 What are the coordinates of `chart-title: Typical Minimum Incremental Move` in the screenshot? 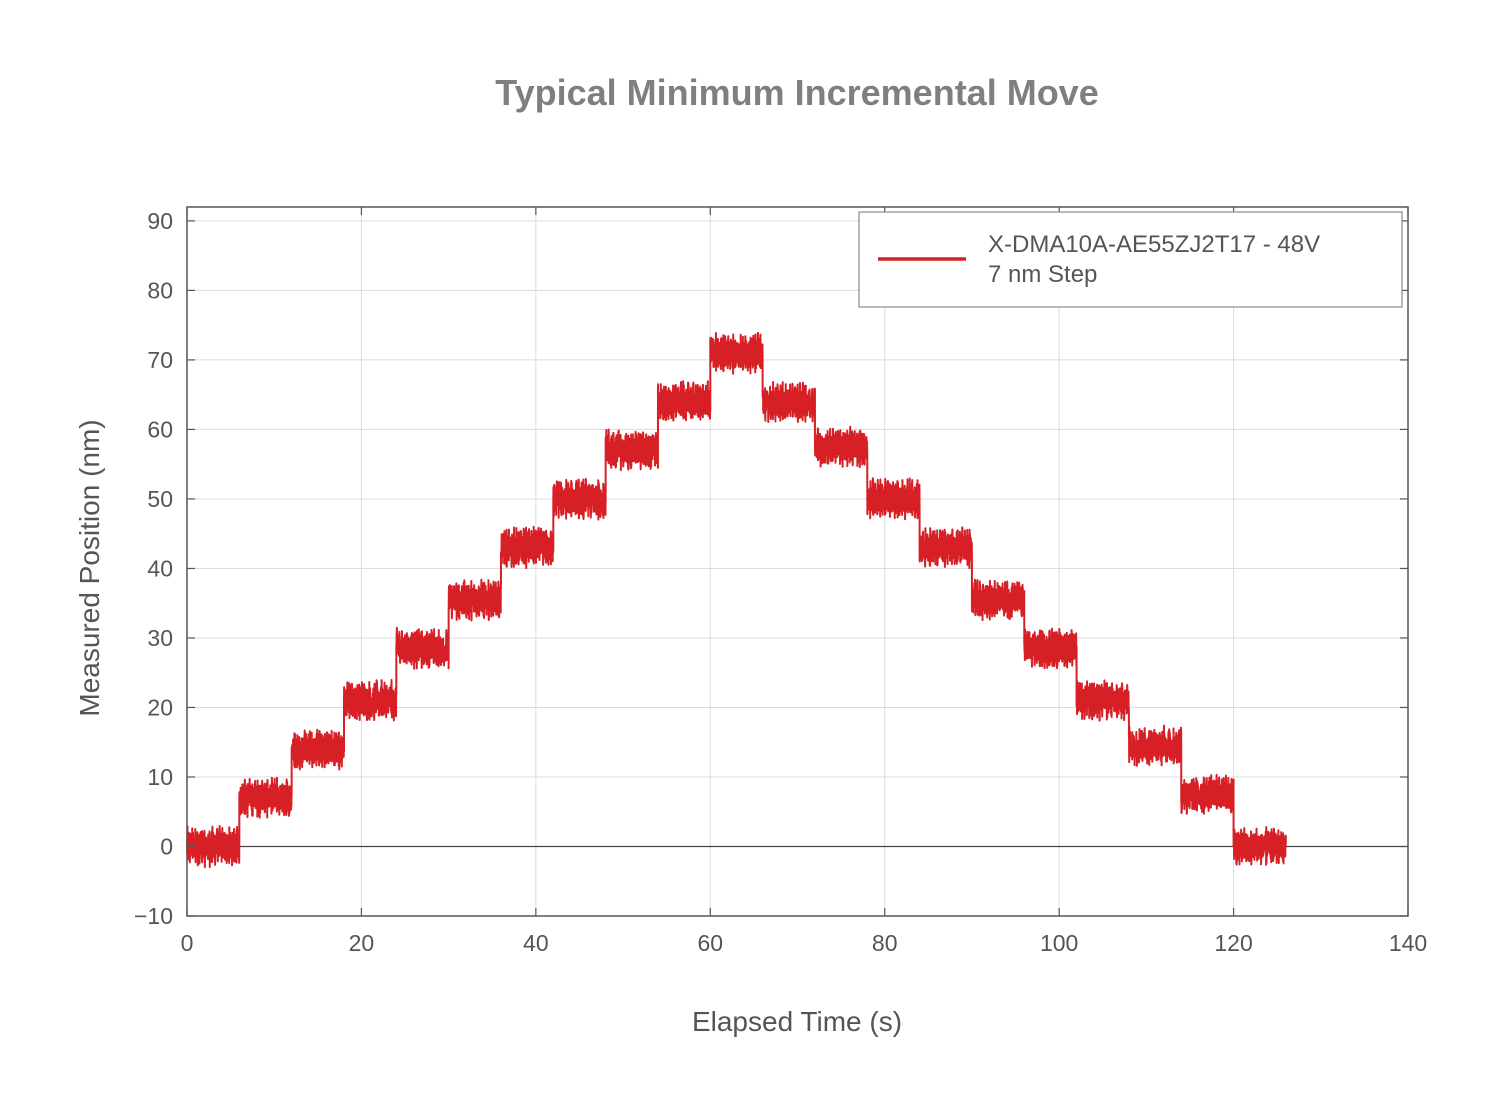 It's located at (796, 92).